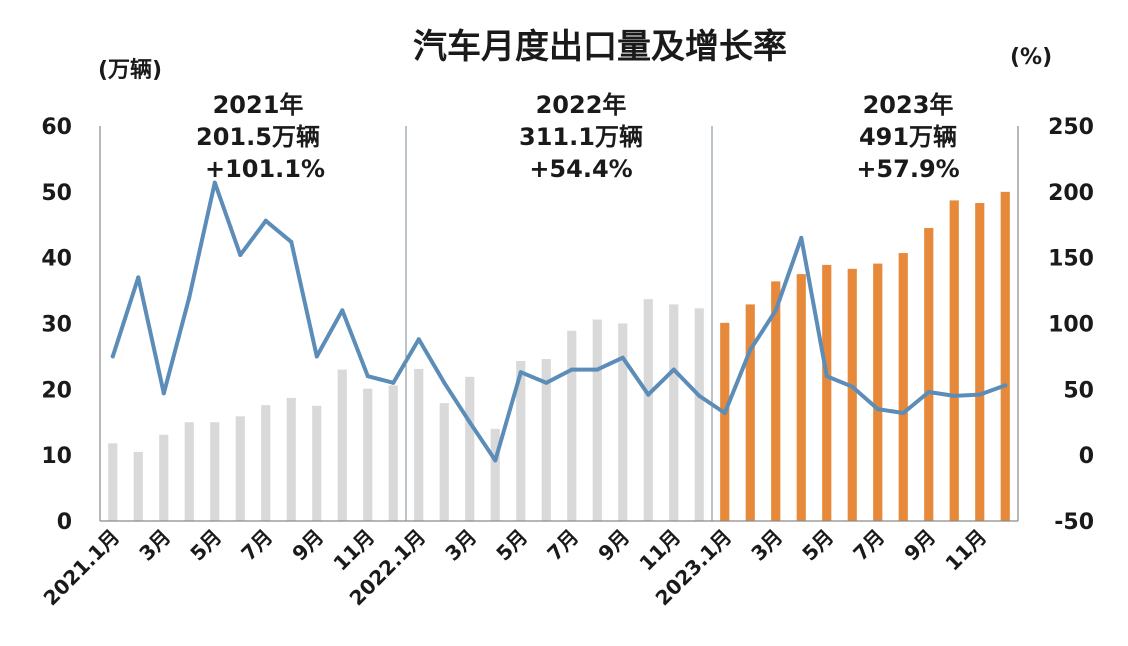 Image resolution: width=1128 pixels, height=646 pixels. Describe the element at coordinates (1071, 193) in the screenshot. I see `y-right-tick-label: 200` at that location.